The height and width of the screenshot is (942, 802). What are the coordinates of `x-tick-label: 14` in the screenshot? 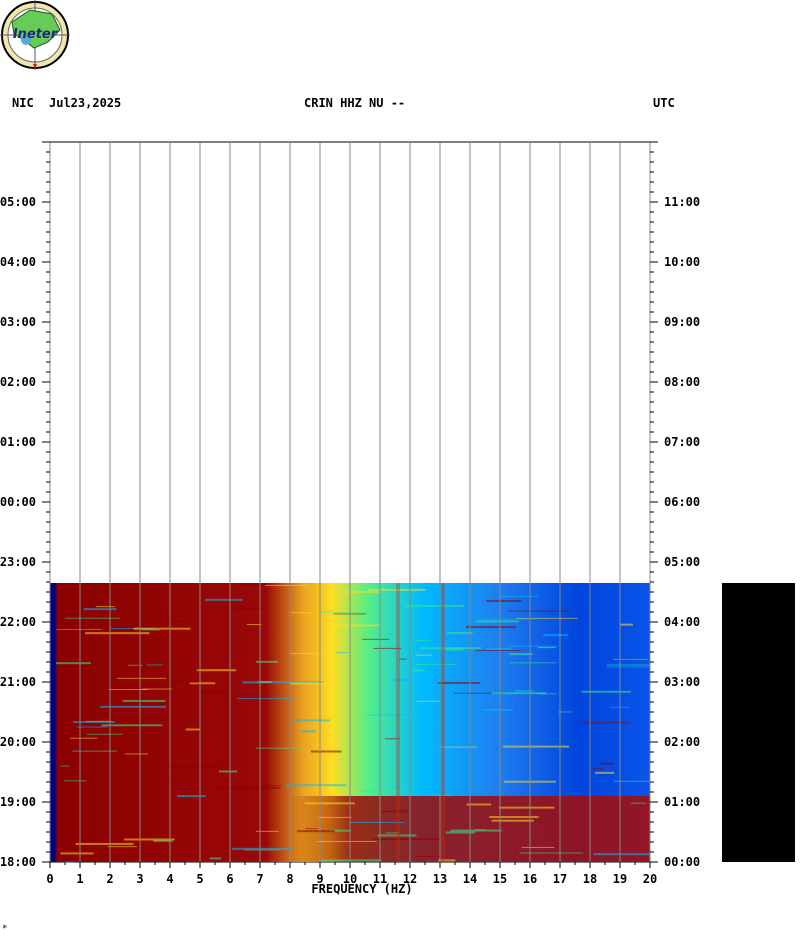 It's located at (470, 879).